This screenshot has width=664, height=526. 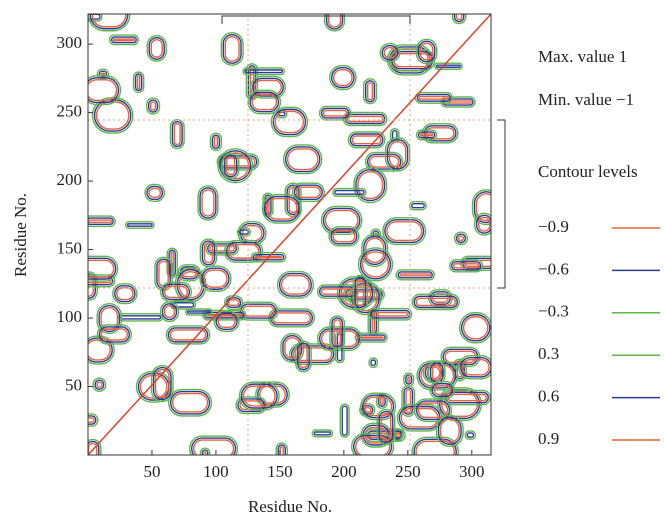 I want to click on legend-label: −0.9, so click(x=553, y=226).